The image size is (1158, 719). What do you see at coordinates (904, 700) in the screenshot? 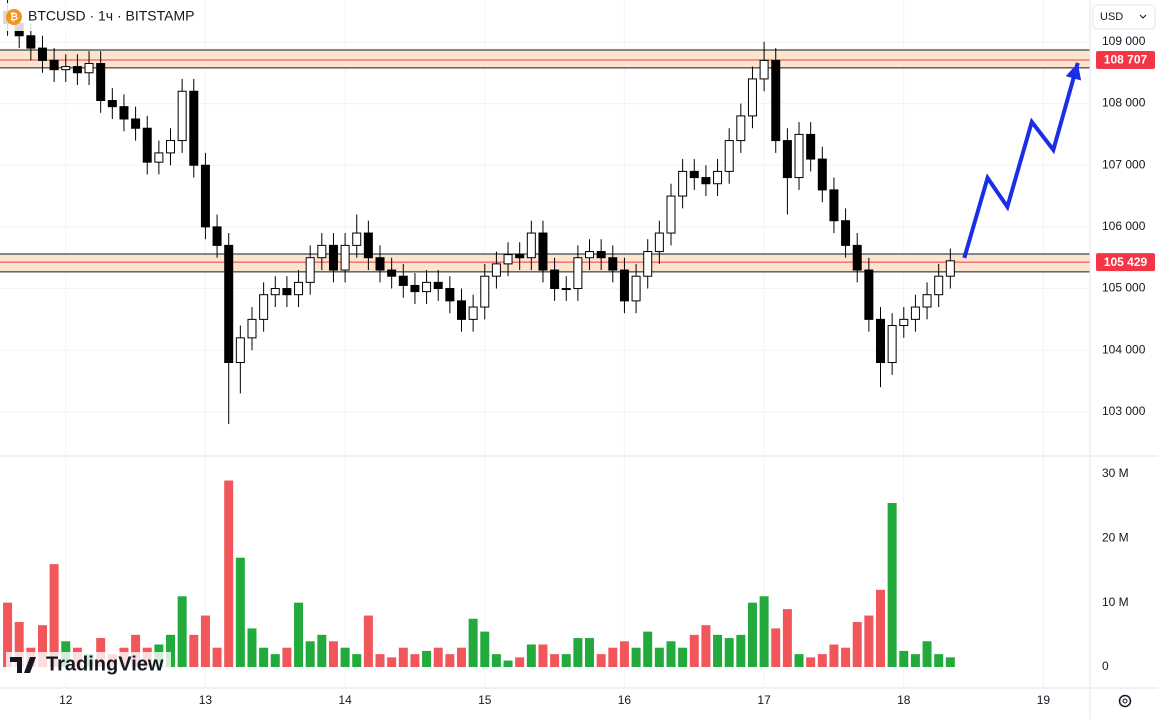
I see `x-tick-label: 18` at bounding box center [904, 700].